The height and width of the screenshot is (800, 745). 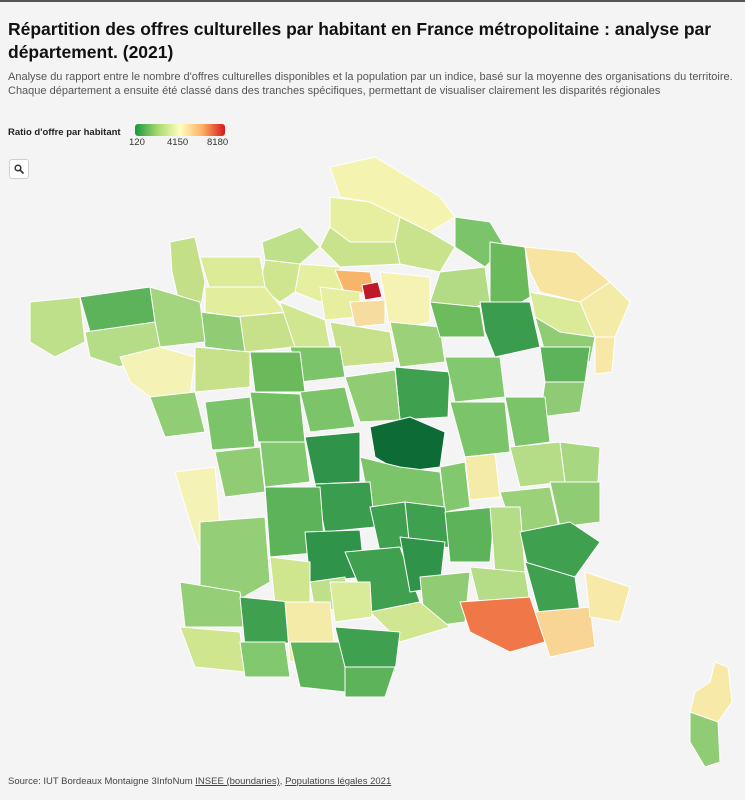 What do you see at coordinates (370, 682) in the screenshot?
I see `dept-pyrenees-orientales` at bounding box center [370, 682].